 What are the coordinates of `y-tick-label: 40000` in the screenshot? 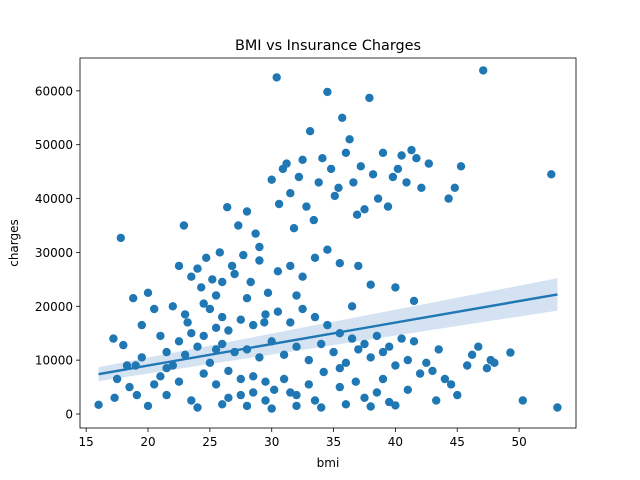 It's located at (54, 199).